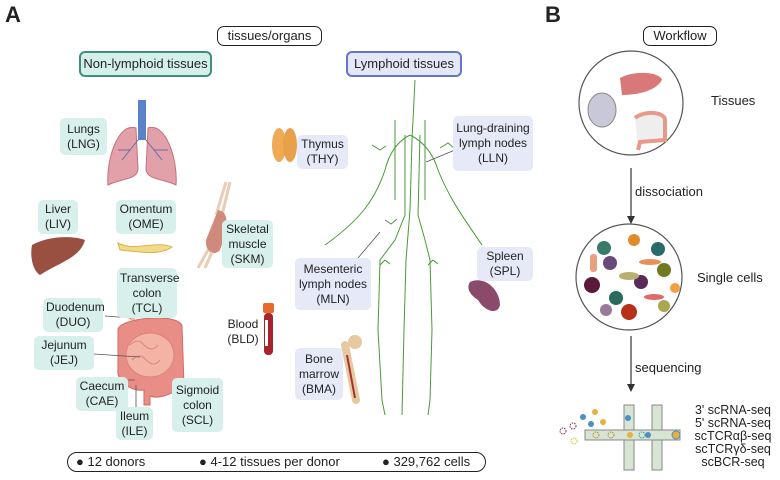 This screenshot has height=480, width=780. What do you see at coordinates (333, 268) in the screenshot?
I see `label-name: Mesenteric` at bounding box center [333, 268].